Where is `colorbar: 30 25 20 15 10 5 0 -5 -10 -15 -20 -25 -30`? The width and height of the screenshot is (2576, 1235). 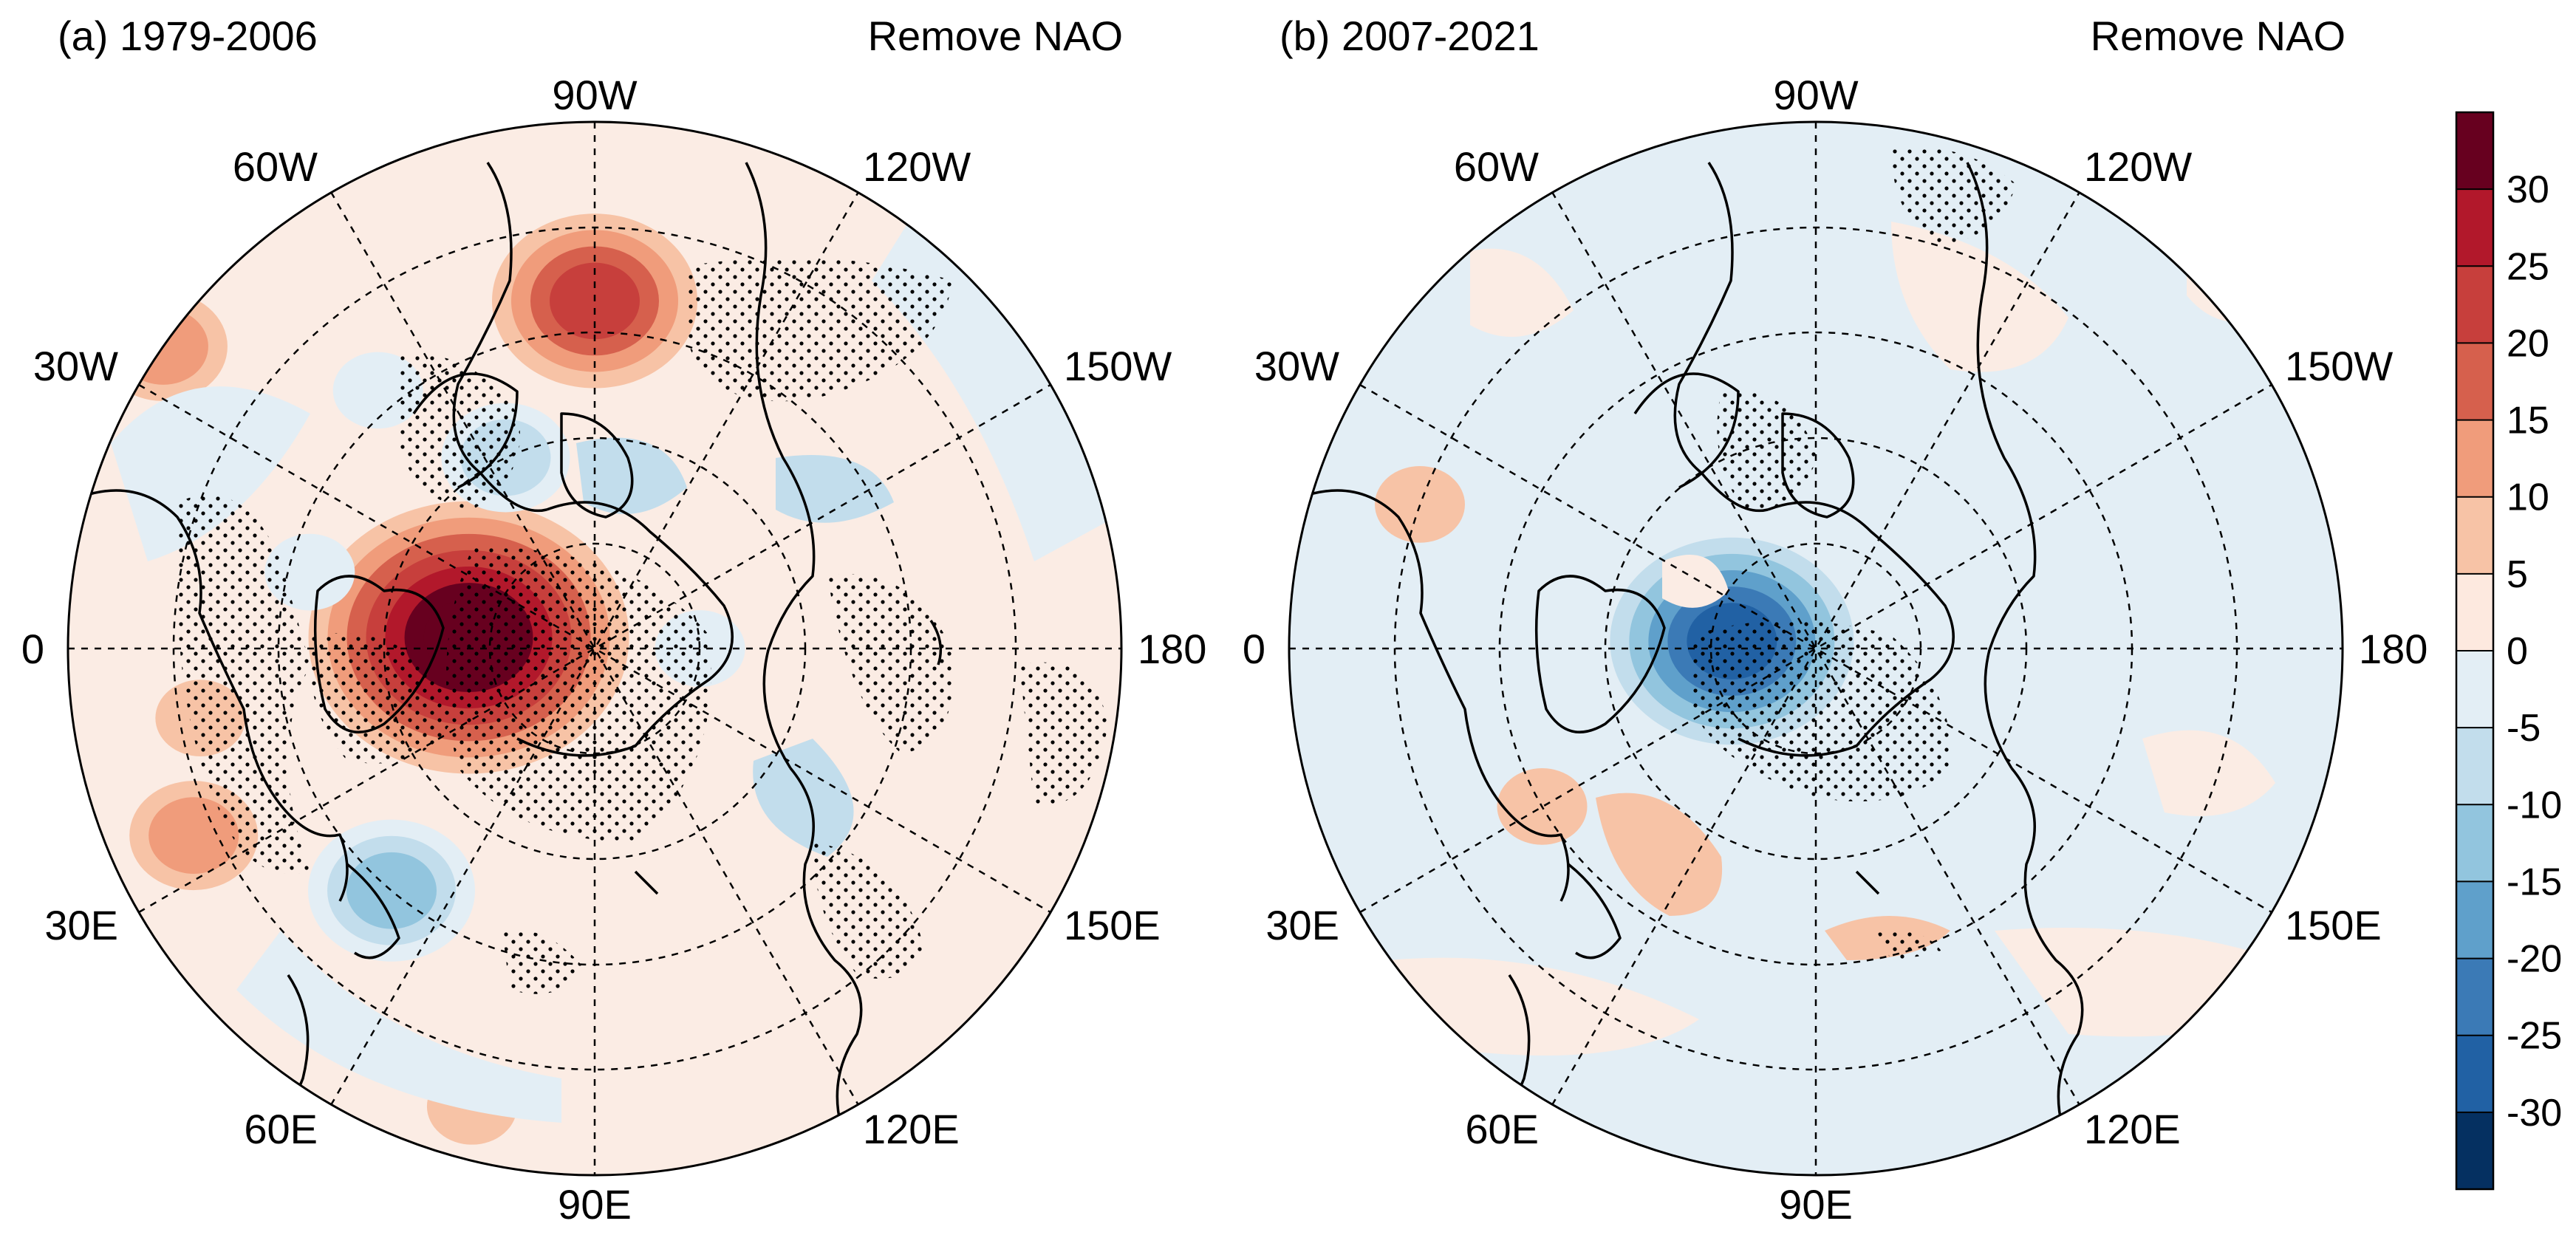
colorbar: 30 25 20 15 10 5 0 -5 -10 -15 -20 -25 -30 is located at coordinates (2508, 651).